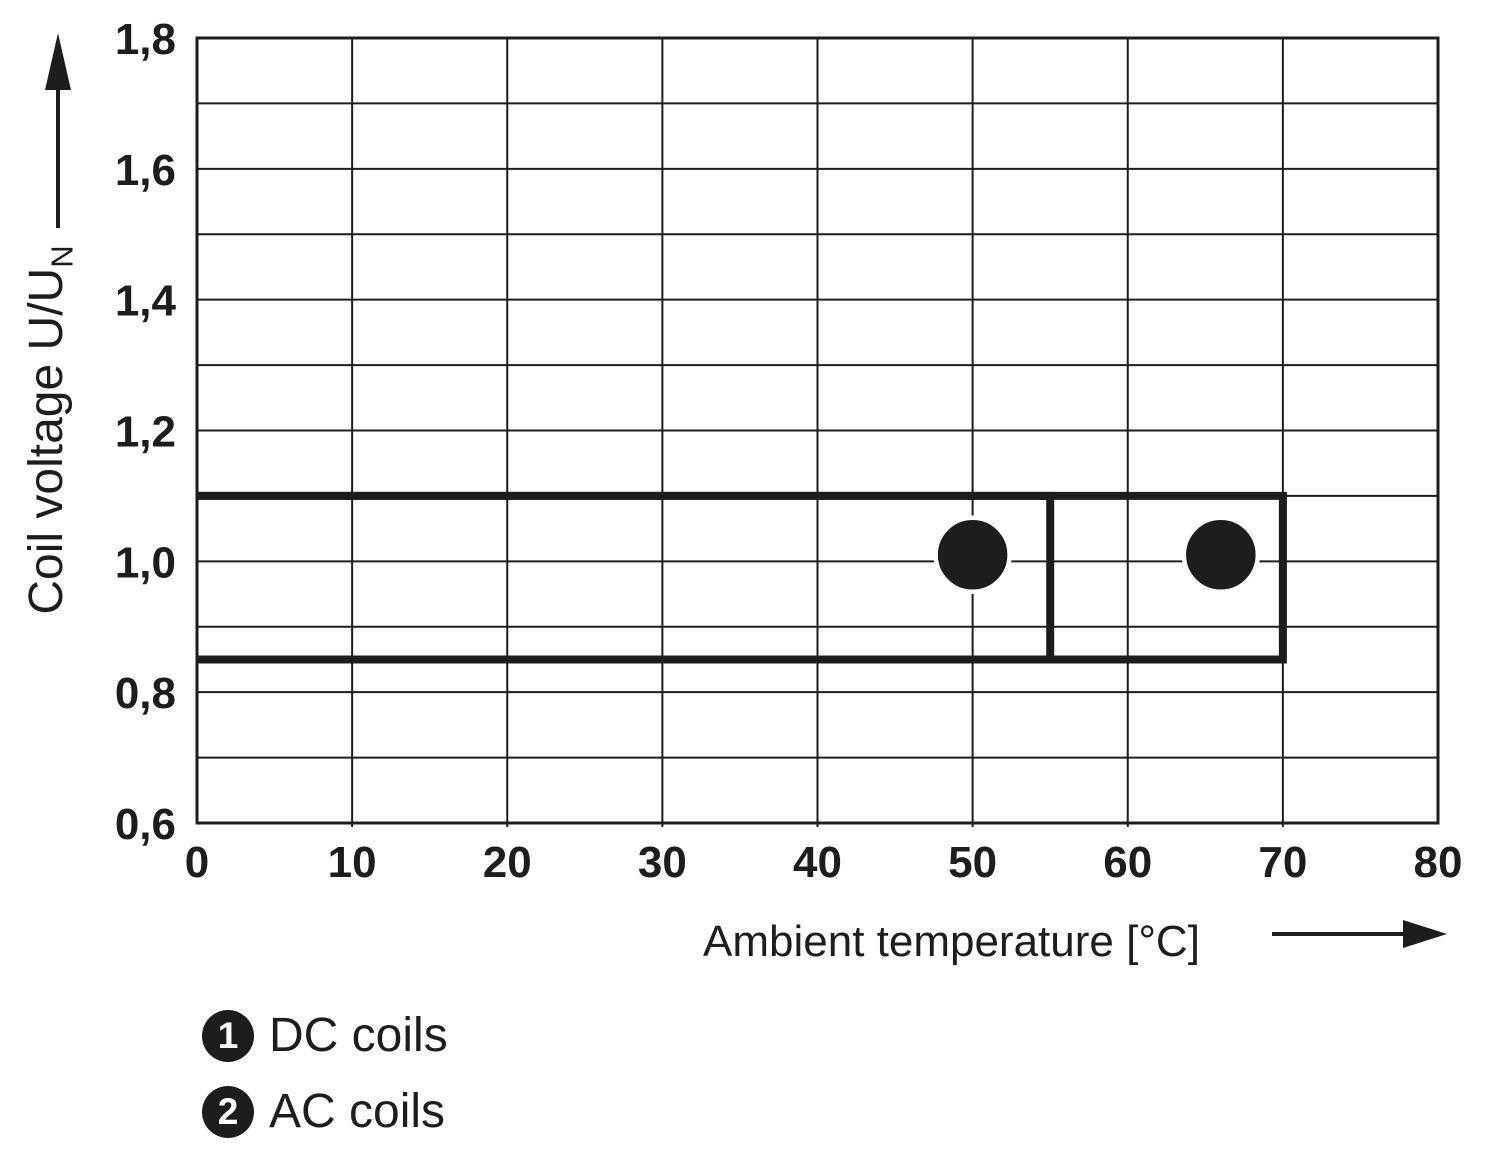 The width and height of the screenshot is (1500, 1172). I want to click on ac-coils-marker-number: 2, so click(972, 554).